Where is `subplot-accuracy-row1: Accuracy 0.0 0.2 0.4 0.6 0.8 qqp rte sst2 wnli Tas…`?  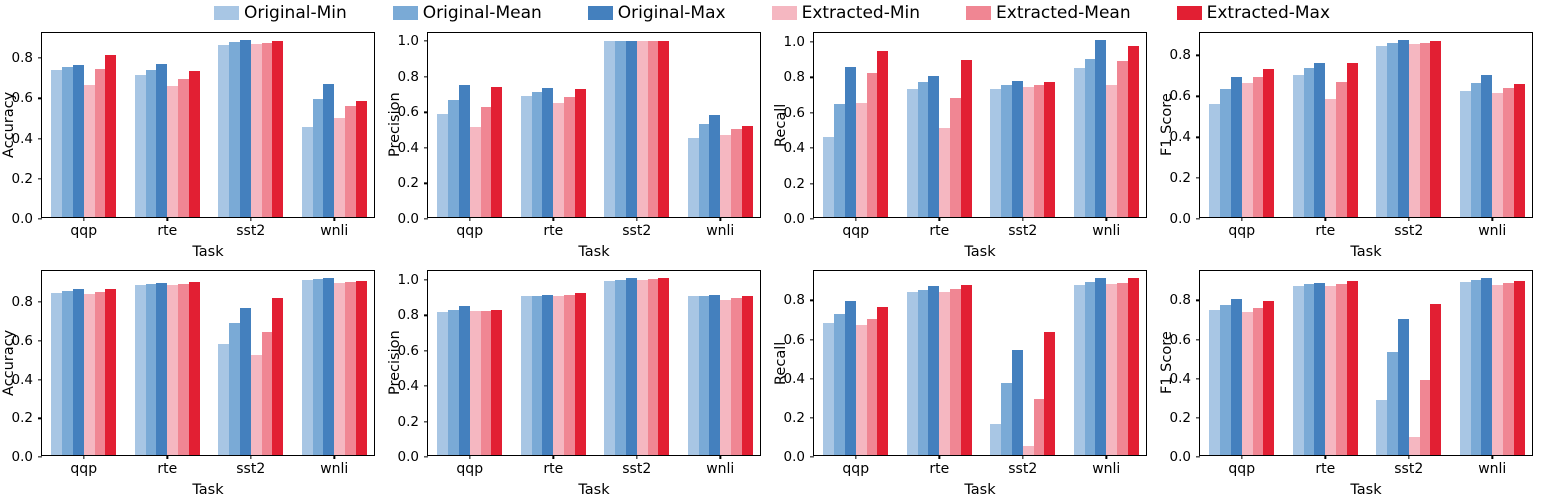
subplot-accuracy-row1: Accuracy 0.0 0.2 0.4 0.6 0.8 qqp rte sst2 wnli Tas… is located at coordinates (193, 145).